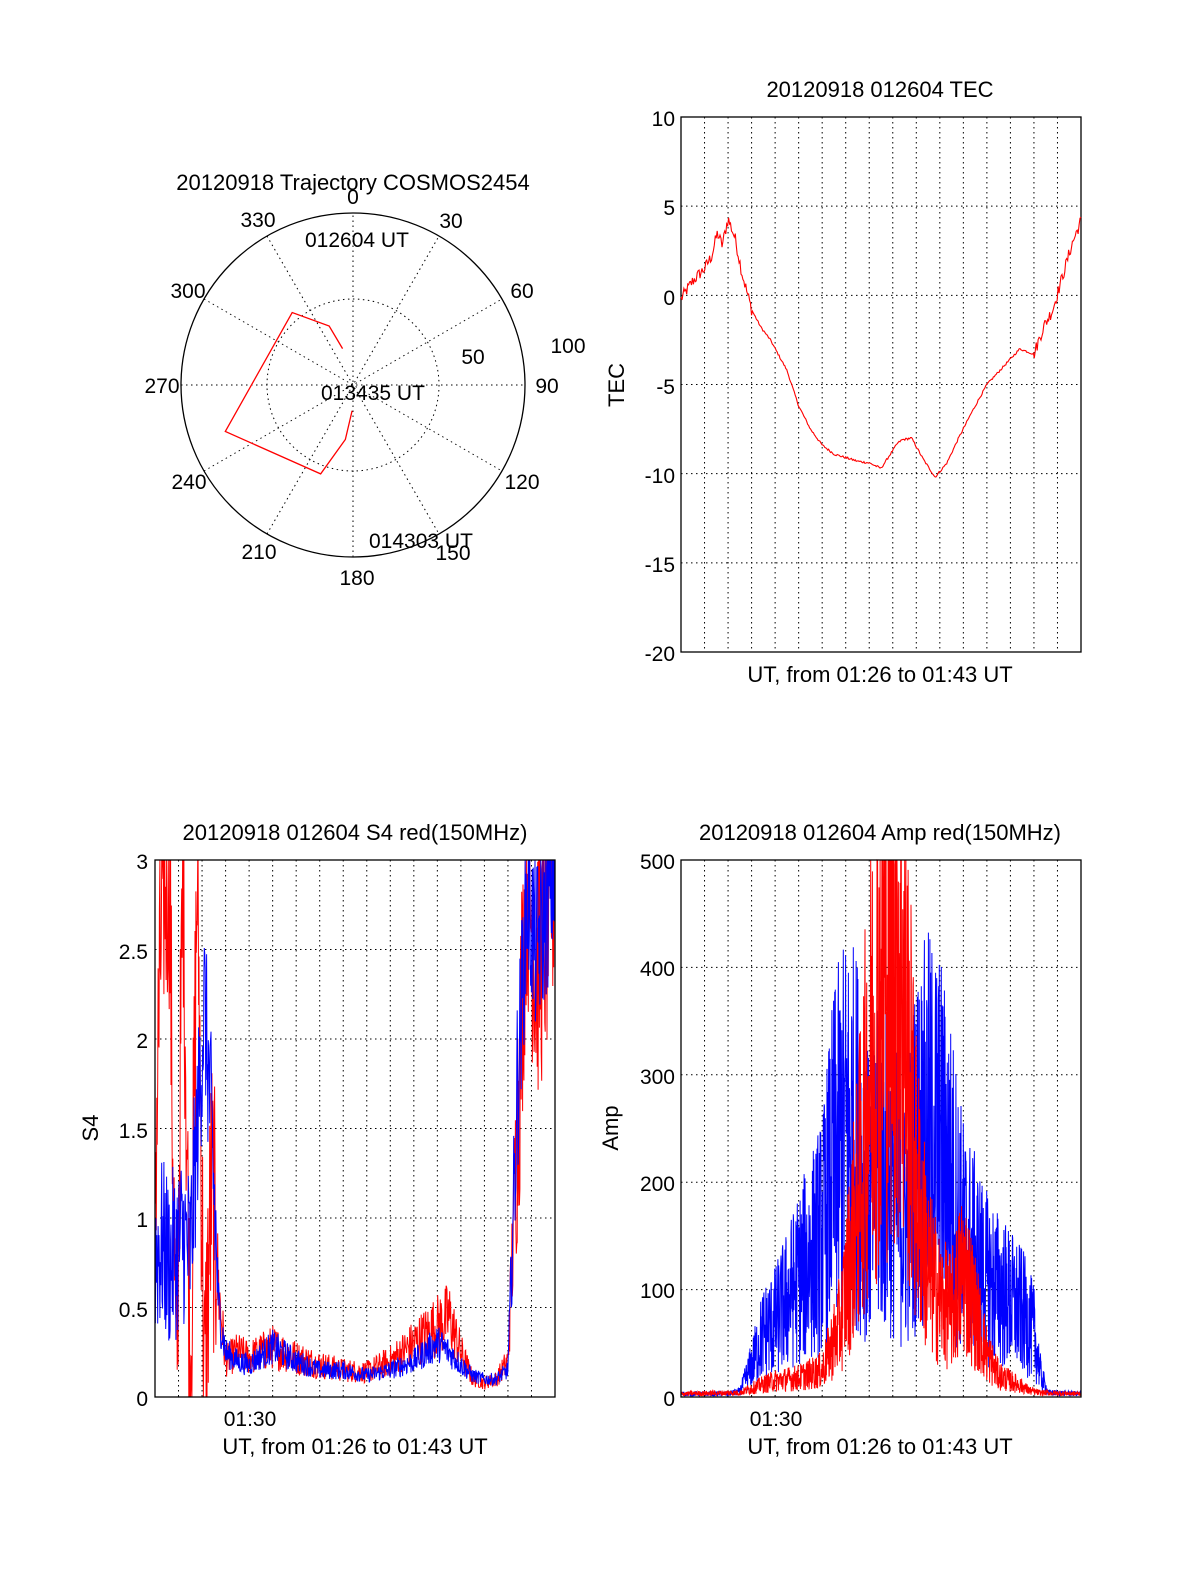 Image resolution: width=1200 pixels, height=1575 pixels. I want to click on amp-series, so click(881, 1128).